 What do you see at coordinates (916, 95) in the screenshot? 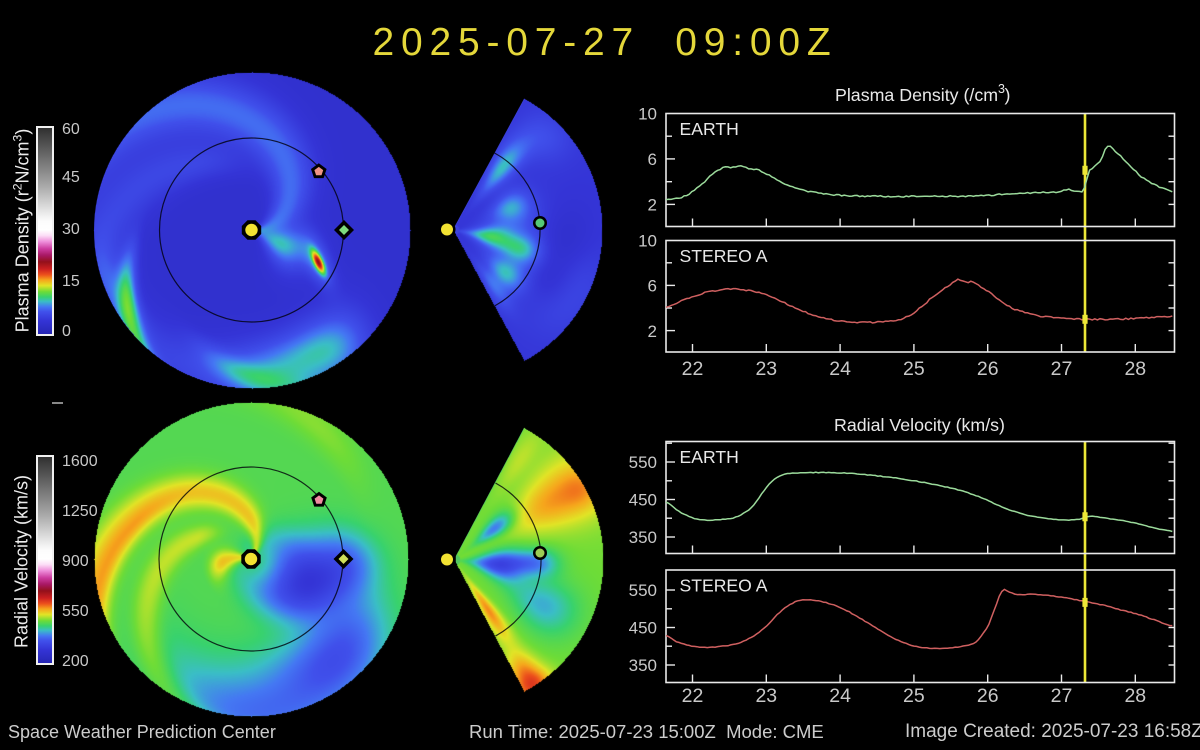
I see `svg-text: Plasma Density (/cm` at bounding box center [916, 95].